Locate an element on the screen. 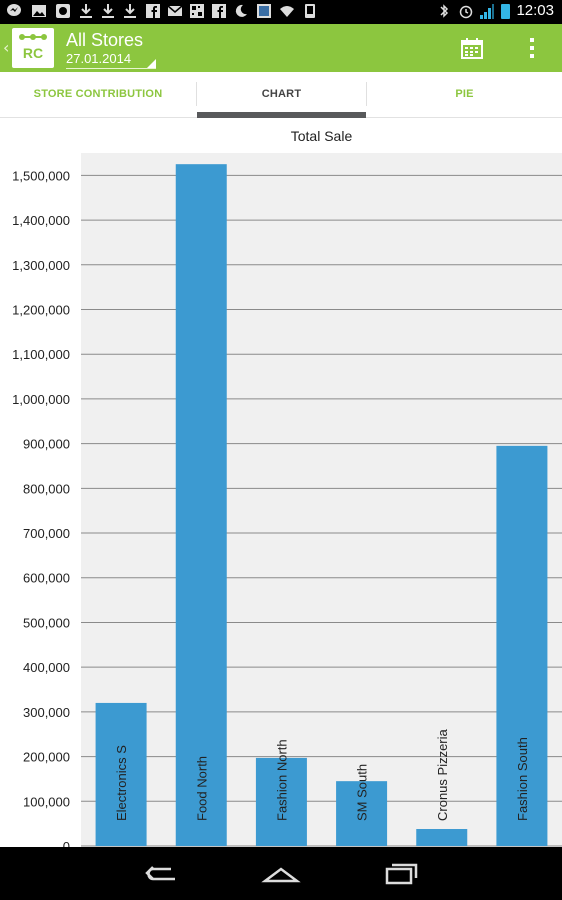  navigation-bar is located at coordinates (281, 873).